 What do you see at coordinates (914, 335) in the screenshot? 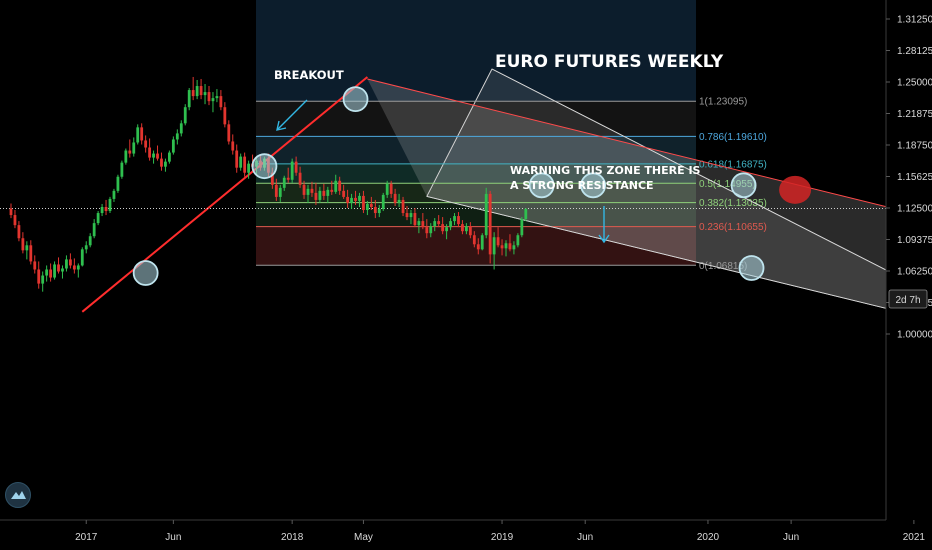
I see `price-tick-label: 1.00000` at bounding box center [914, 335].